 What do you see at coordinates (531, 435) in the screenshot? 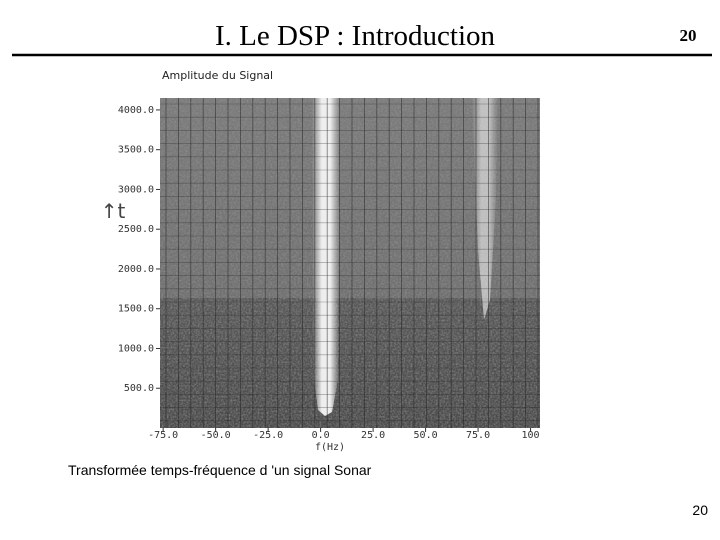
I see `x-tick-label: 100` at bounding box center [531, 435].